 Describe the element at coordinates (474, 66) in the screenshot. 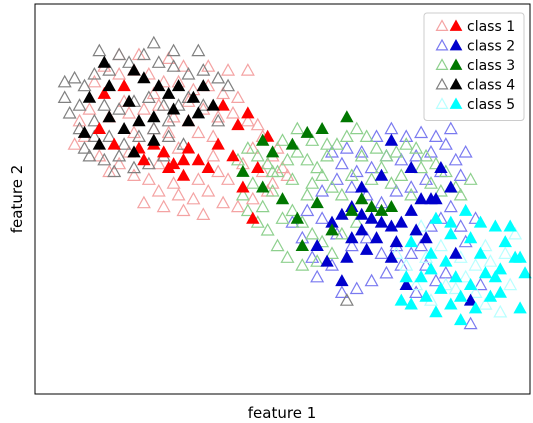

I see `legend: class 1 class 2 class 3 class 4 class 5` at that location.